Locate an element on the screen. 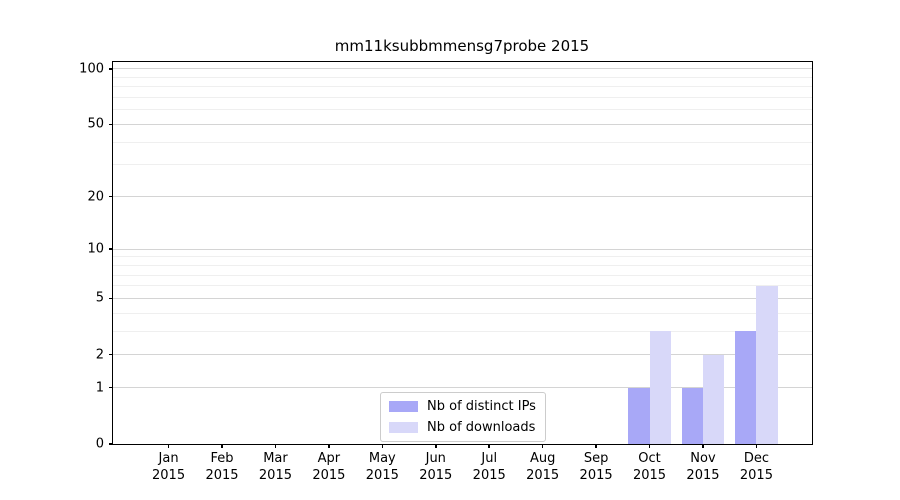 The image size is (900, 500). y-axis-tick-label: 20 is located at coordinates (95, 197).